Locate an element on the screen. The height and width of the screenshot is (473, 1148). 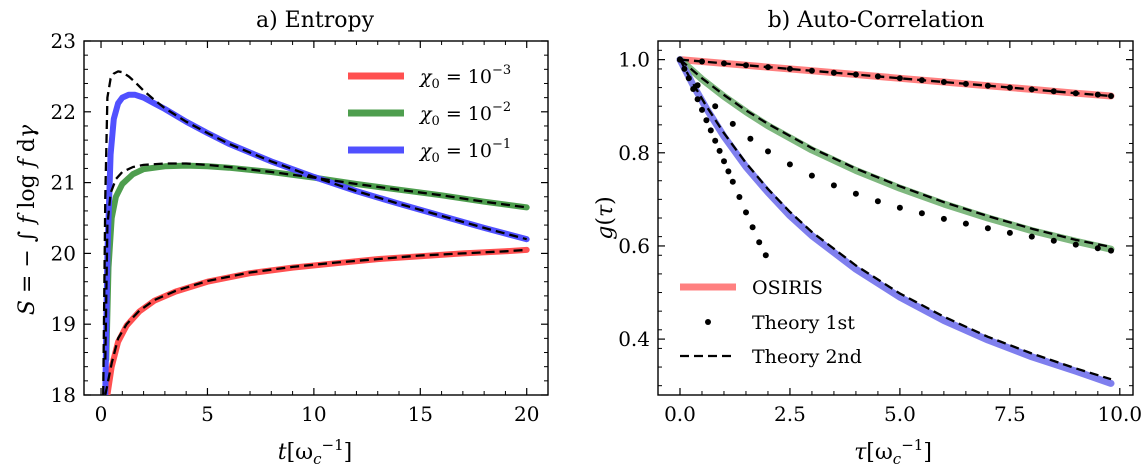
legend-label: χ0 = 10−2 is located at coordinates (464, 114).